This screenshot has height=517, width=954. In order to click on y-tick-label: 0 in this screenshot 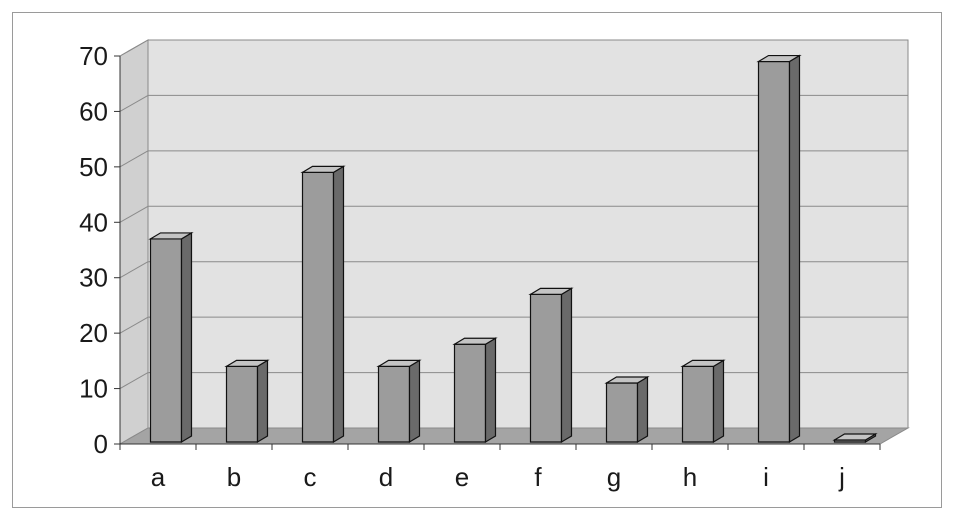, I will do `click(101, 444)`.